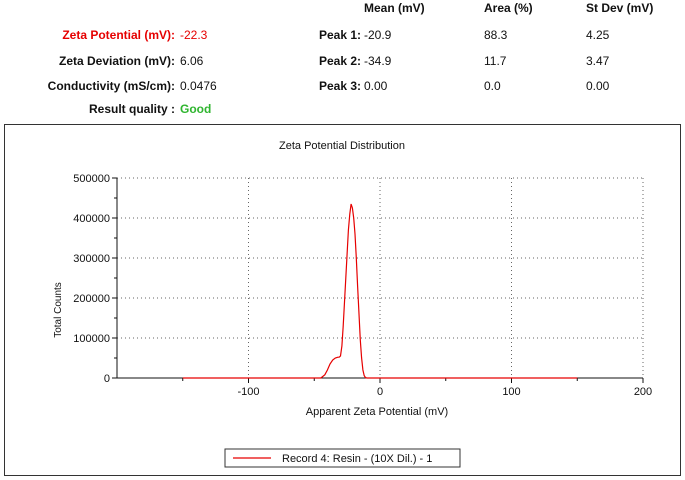  I want to click on peak-2-label: Peak 2:, so click(339, 61).